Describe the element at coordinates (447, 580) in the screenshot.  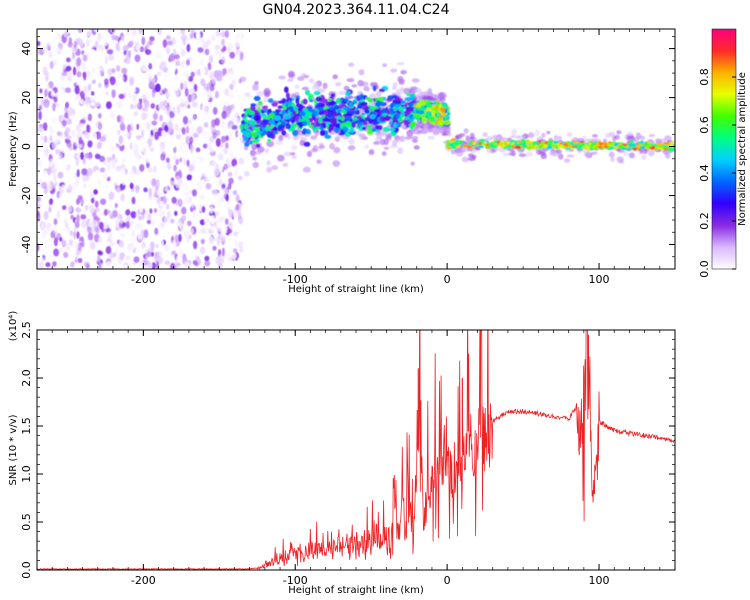
I see `x-tick-label: 0` at that location.